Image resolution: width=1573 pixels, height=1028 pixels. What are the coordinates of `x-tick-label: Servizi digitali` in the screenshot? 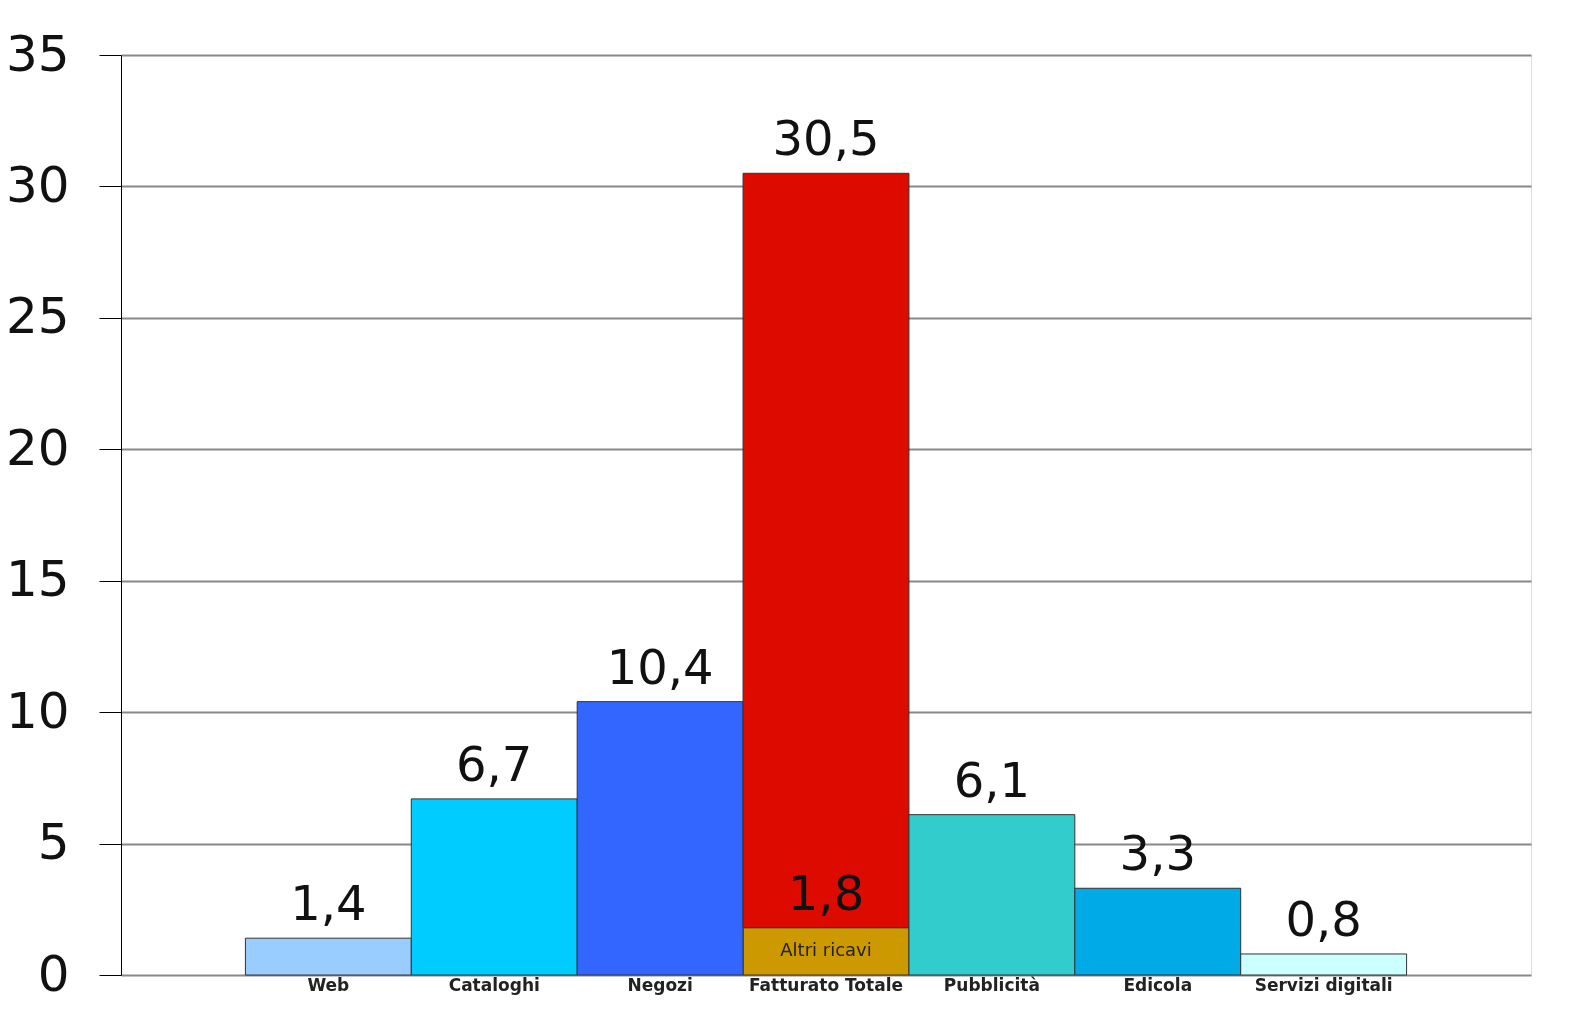 It's located at (1323, 984).